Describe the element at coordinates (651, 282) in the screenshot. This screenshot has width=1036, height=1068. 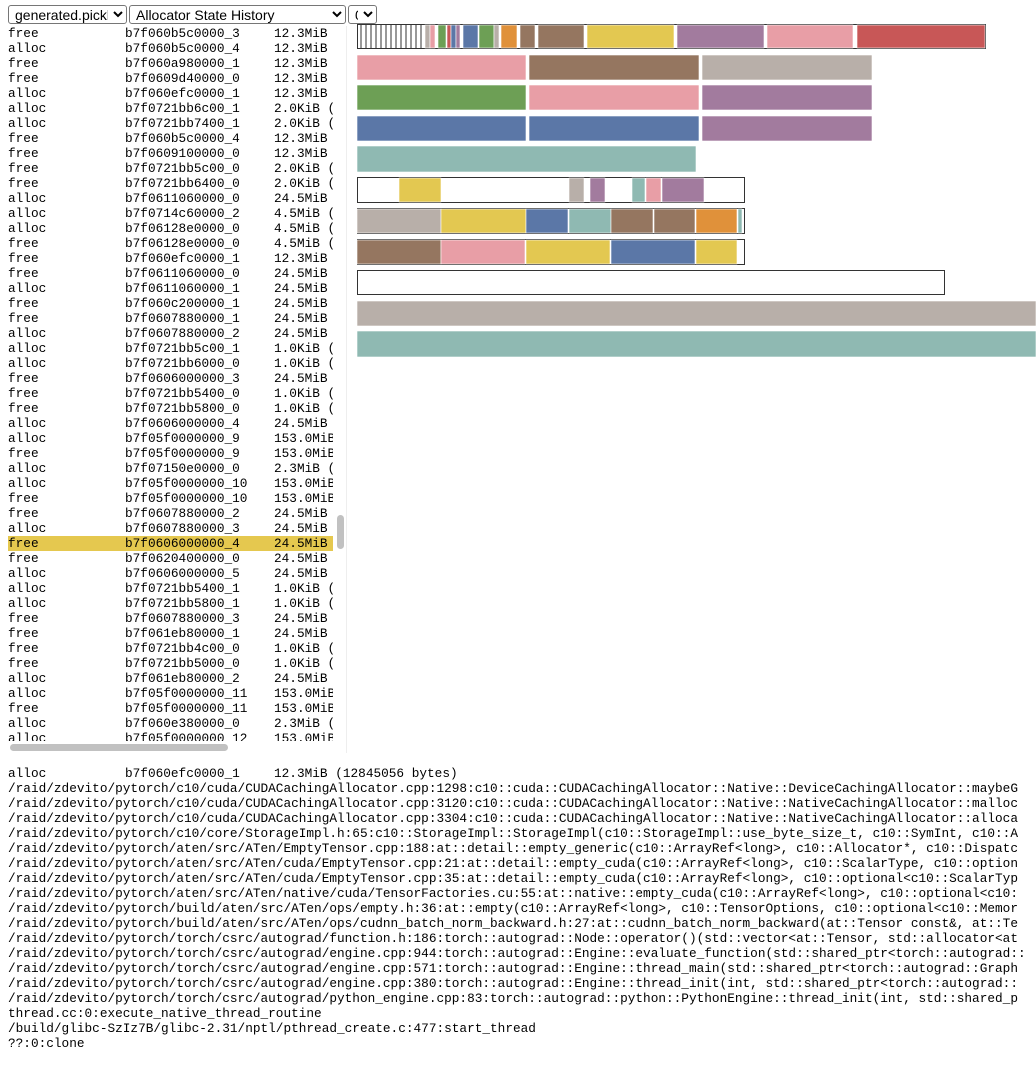
I see `segment` at that location.